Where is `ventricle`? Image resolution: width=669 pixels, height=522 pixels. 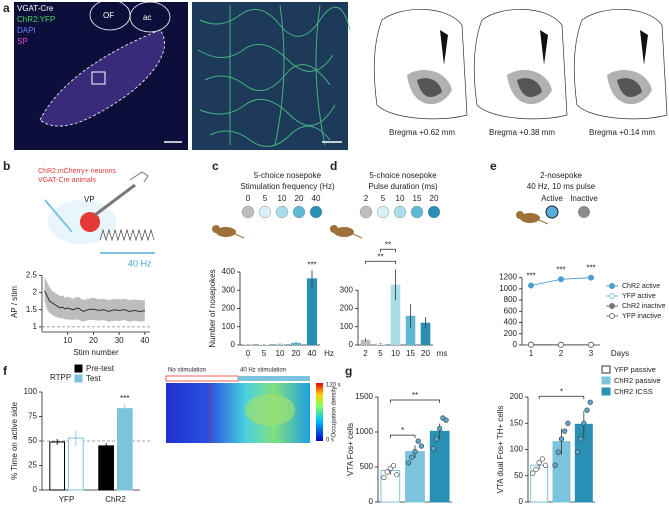
ventricle is located at coordinates (644, 47).